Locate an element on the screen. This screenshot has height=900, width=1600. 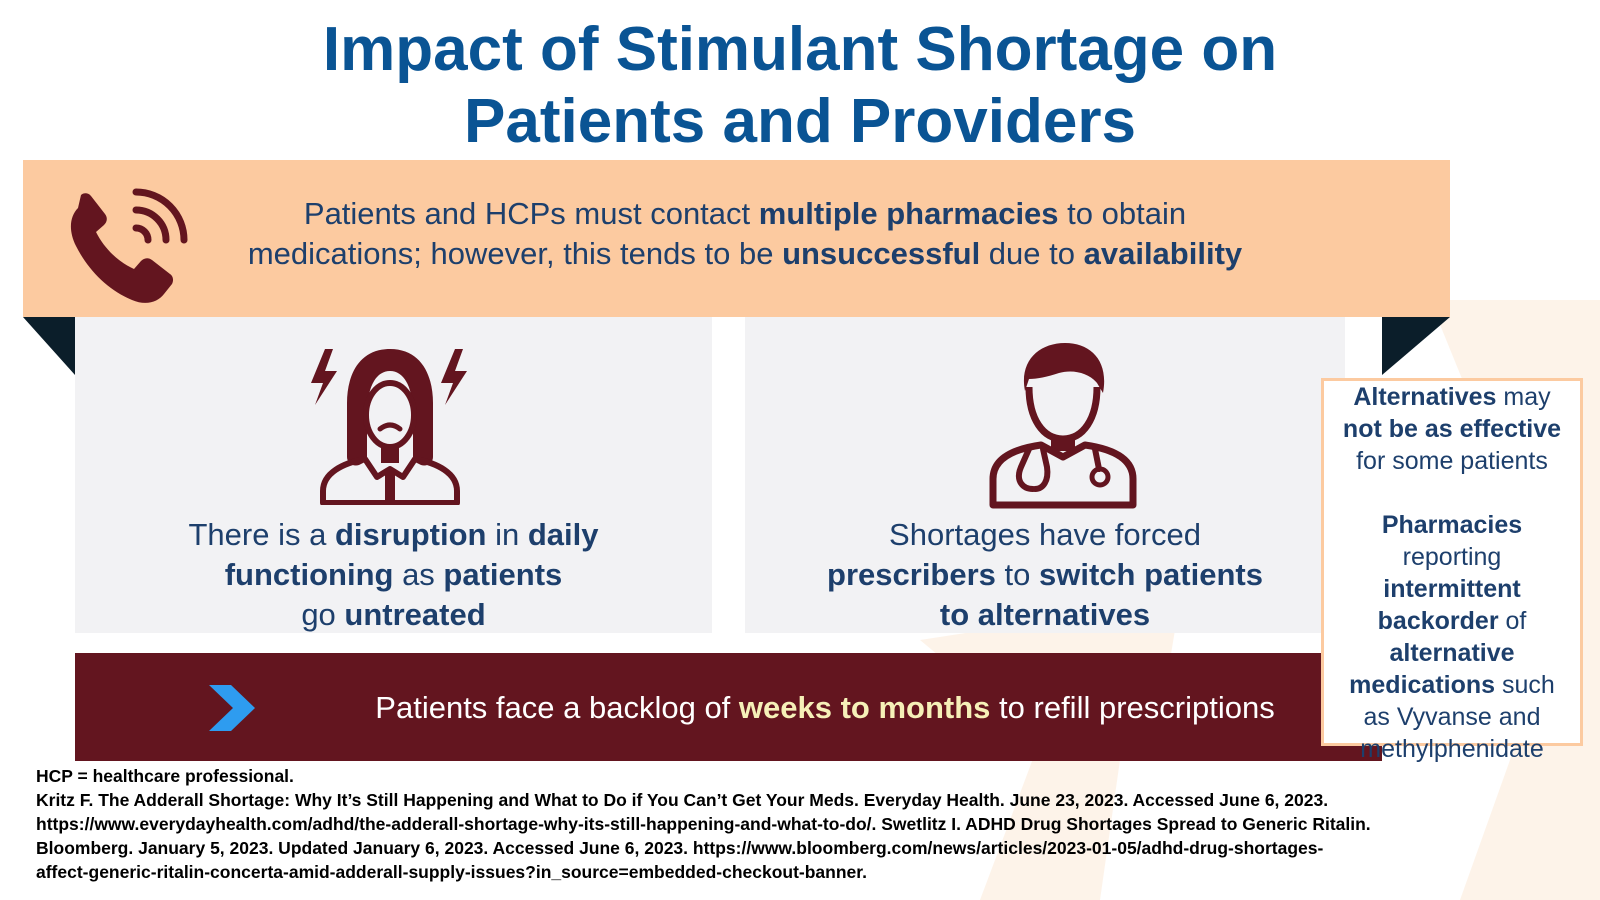
left-panel-line-3: go untreated is located at coordinates (393, 614).